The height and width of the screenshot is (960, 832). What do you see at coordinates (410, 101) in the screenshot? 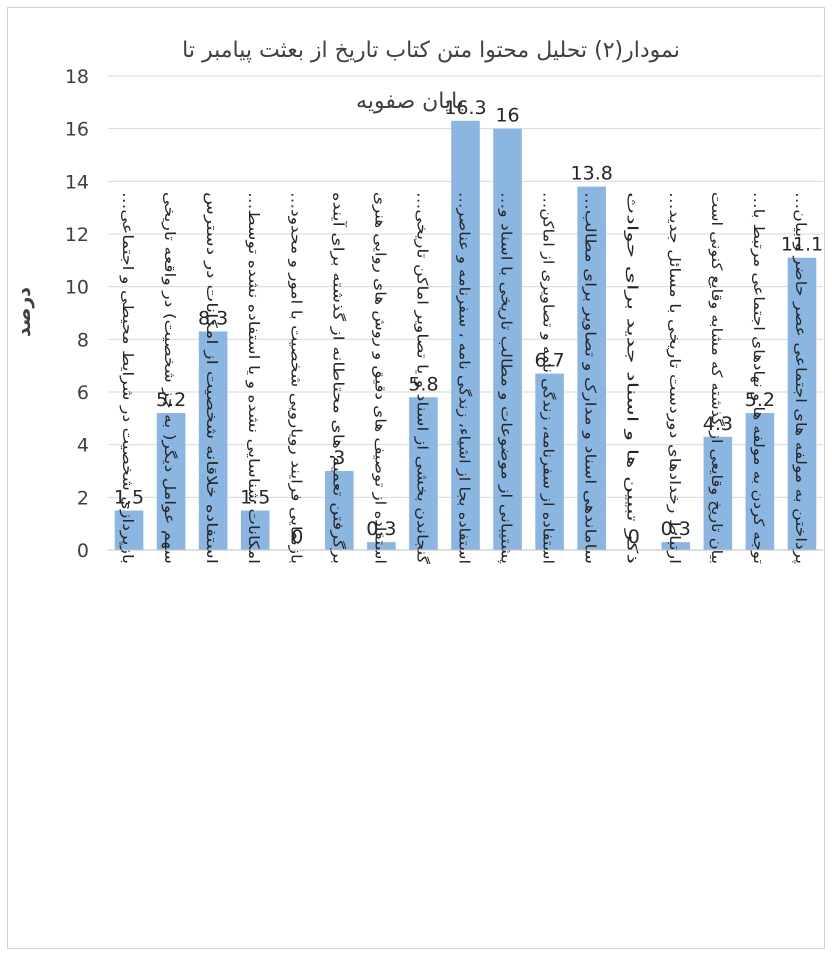
I see `chart-title-line-2: پایان صفویه` at bounding box center [410, 101].